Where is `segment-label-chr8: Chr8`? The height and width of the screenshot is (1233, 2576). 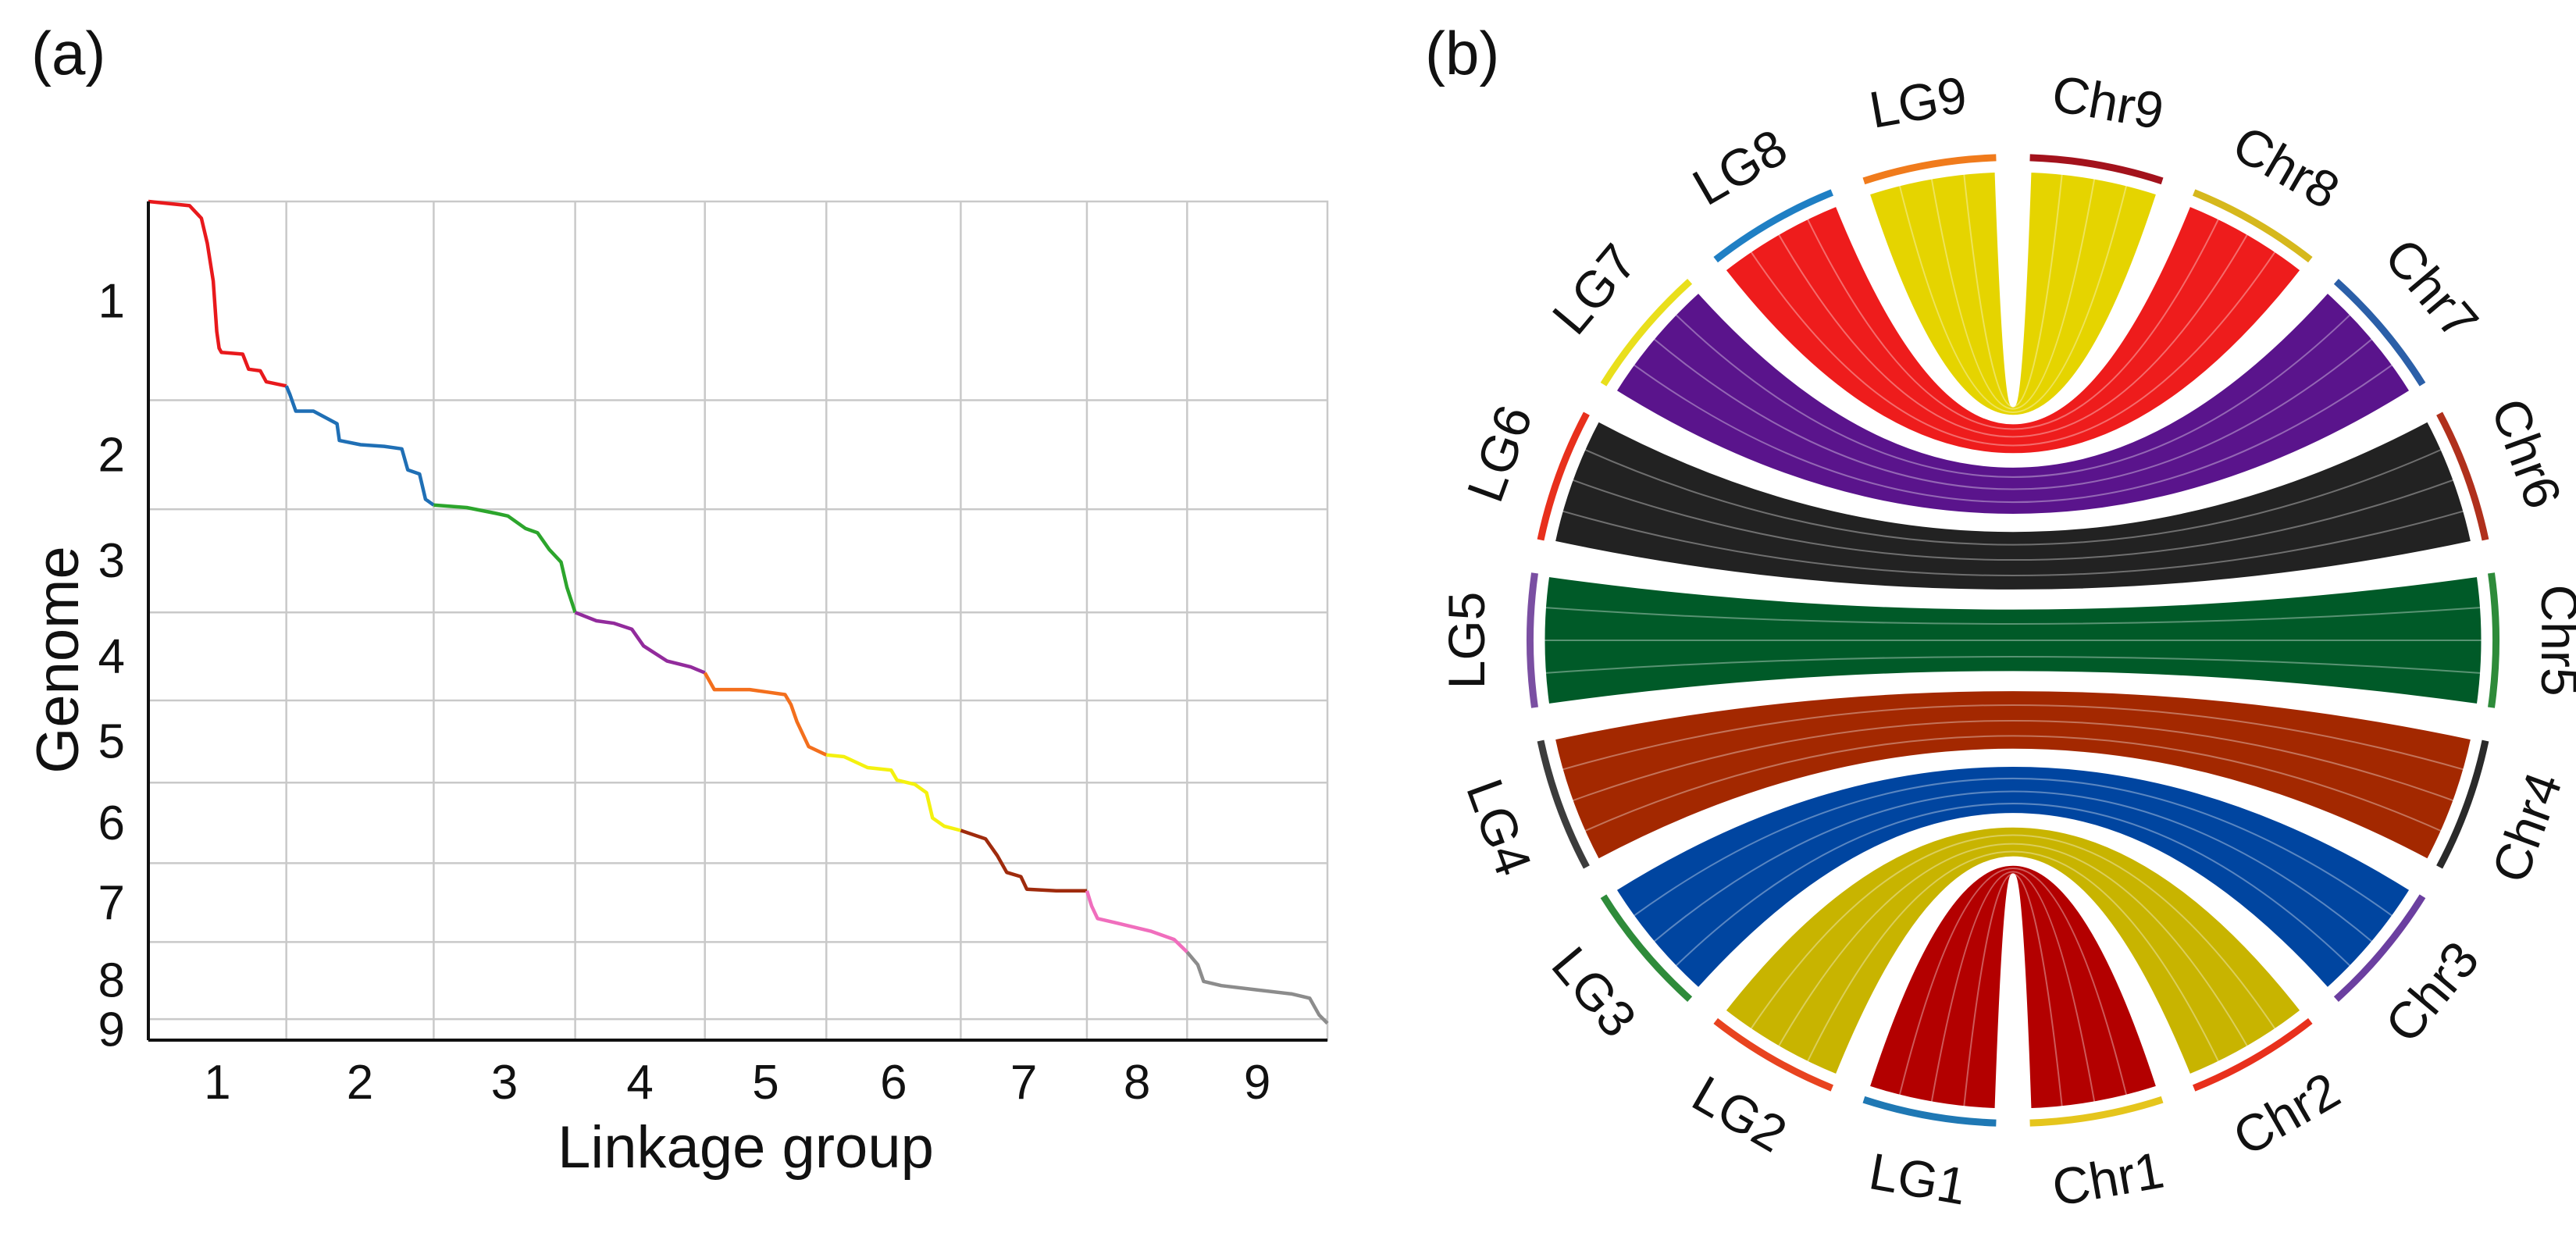 segment-label-chr8: Chr8 is located at coordinates (2287, 167).